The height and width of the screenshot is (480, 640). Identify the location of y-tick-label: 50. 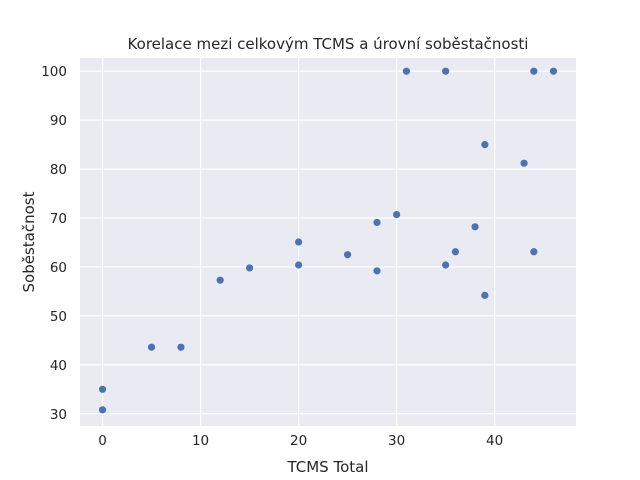
(58, 317).